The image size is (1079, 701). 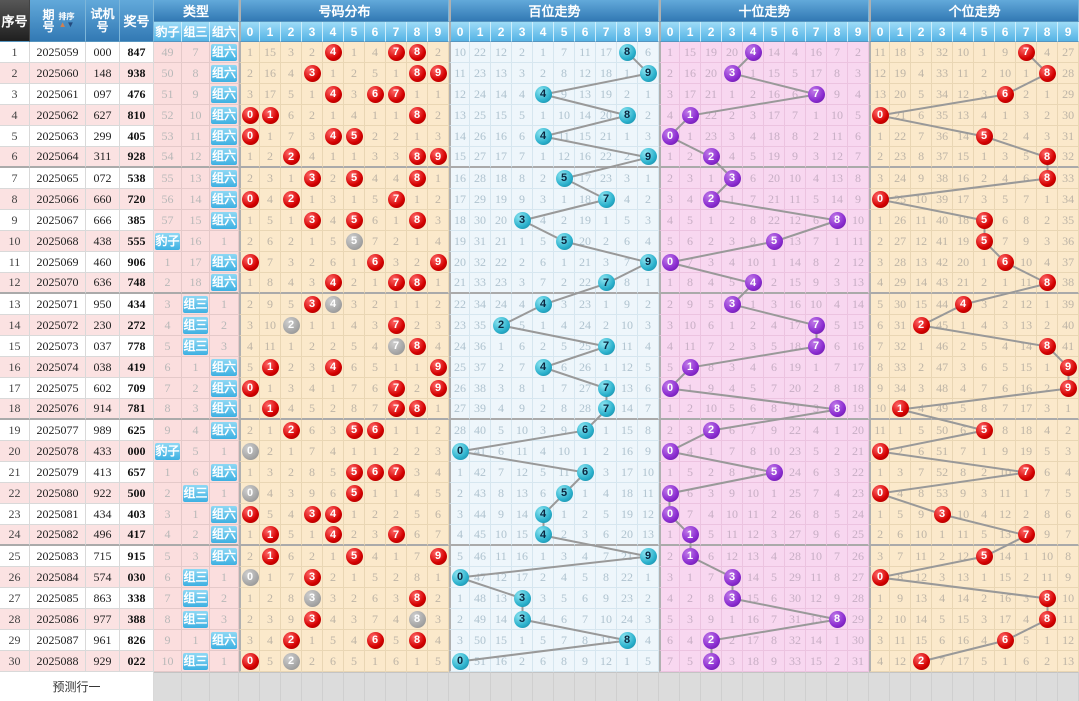 I want to click on cell-seq: 12, so click(x=15, y=283).